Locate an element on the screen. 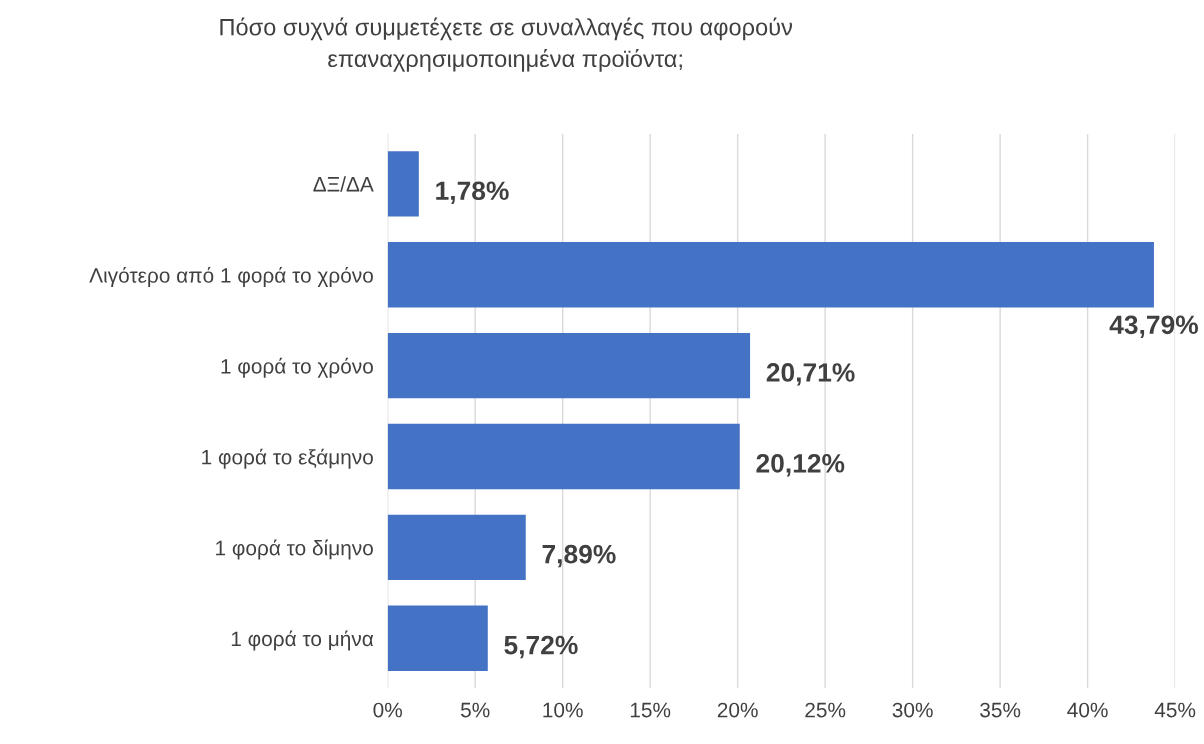 The width and height of the screenshot is (1204, 744). x-tick-label: 10% is located at coordinates (563, 710).